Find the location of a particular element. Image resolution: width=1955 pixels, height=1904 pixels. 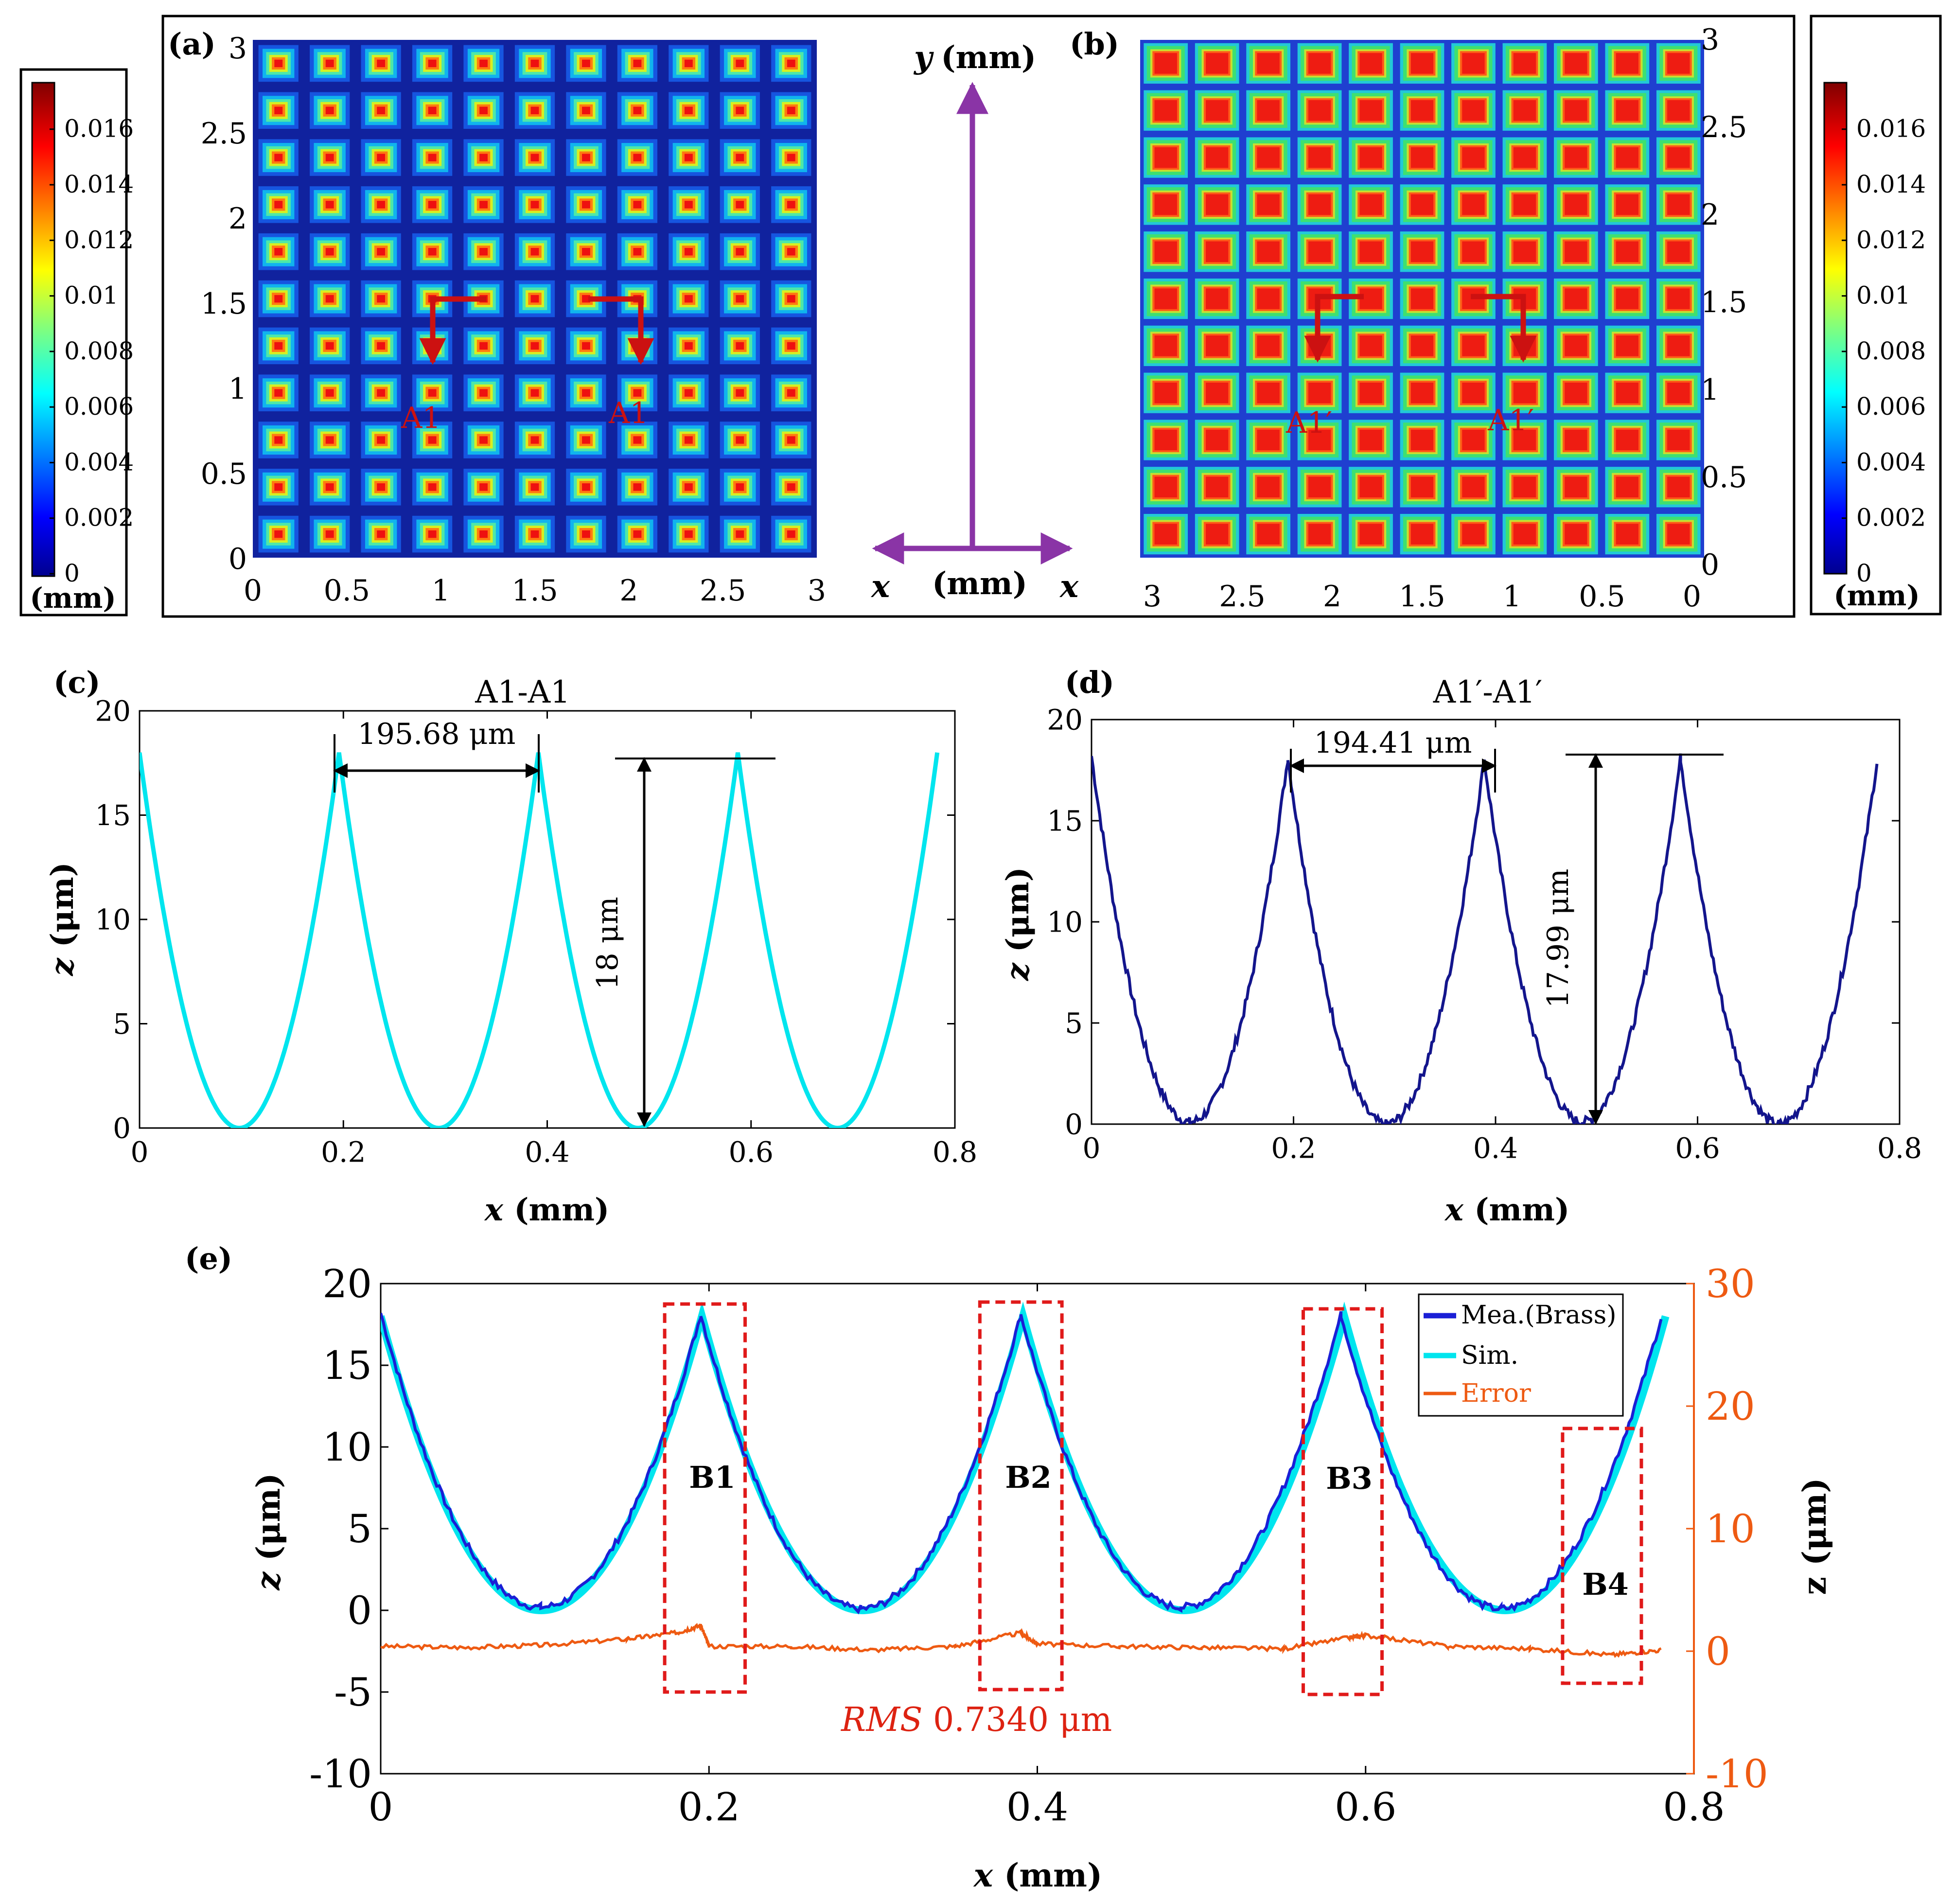

panel-e-boxes: B1 B2 B3 B4 is located at coordinates (1153, 1498).